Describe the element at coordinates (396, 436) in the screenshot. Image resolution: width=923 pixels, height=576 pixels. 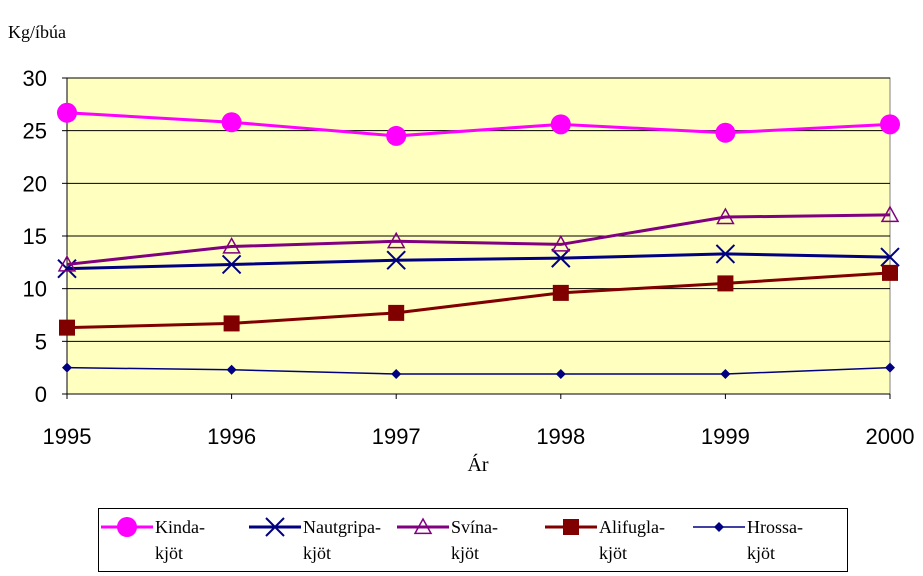
I see `x-tick-label: 1997` at that location.